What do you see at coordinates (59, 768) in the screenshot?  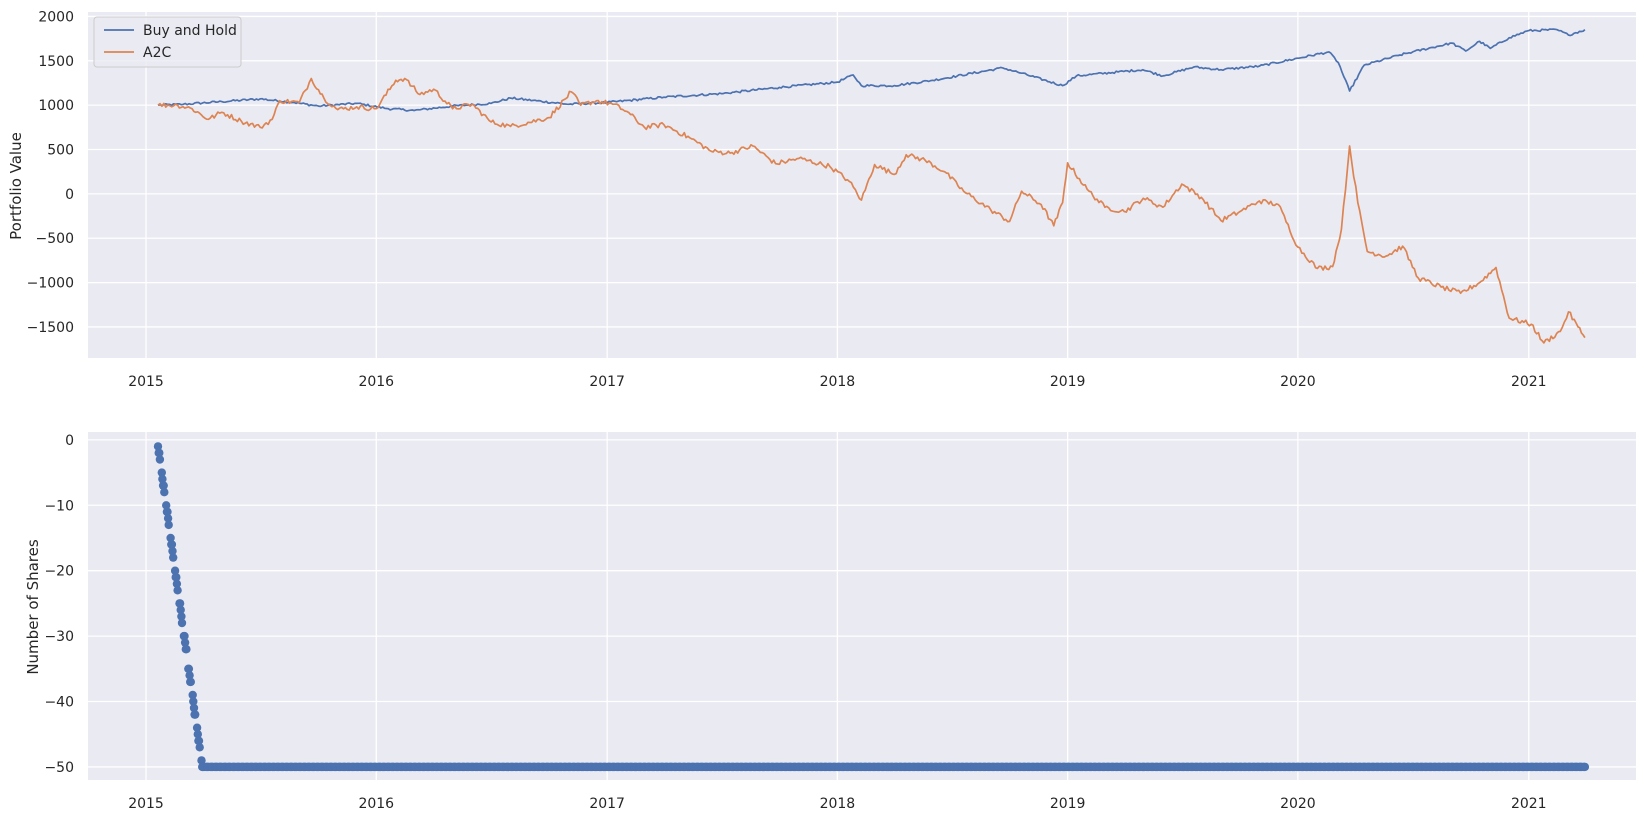 I see `y-tick-label: −50` at bounding box center [59, 768].